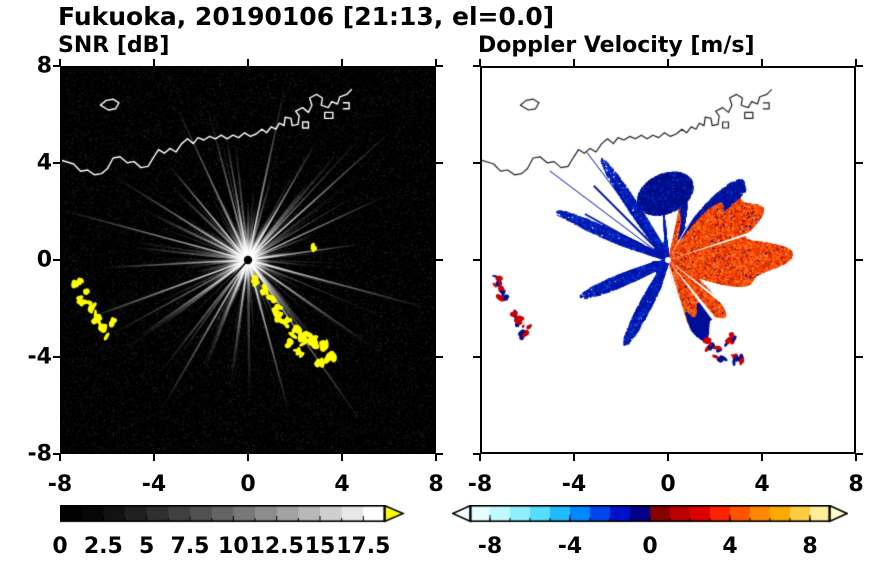 This screenshot has width=870, height=570. What do you see at coordinates (190, 546) in the screenshot?
I see `snr-colorbar-tick-label: 7.5` at bounding box center [190, 546].